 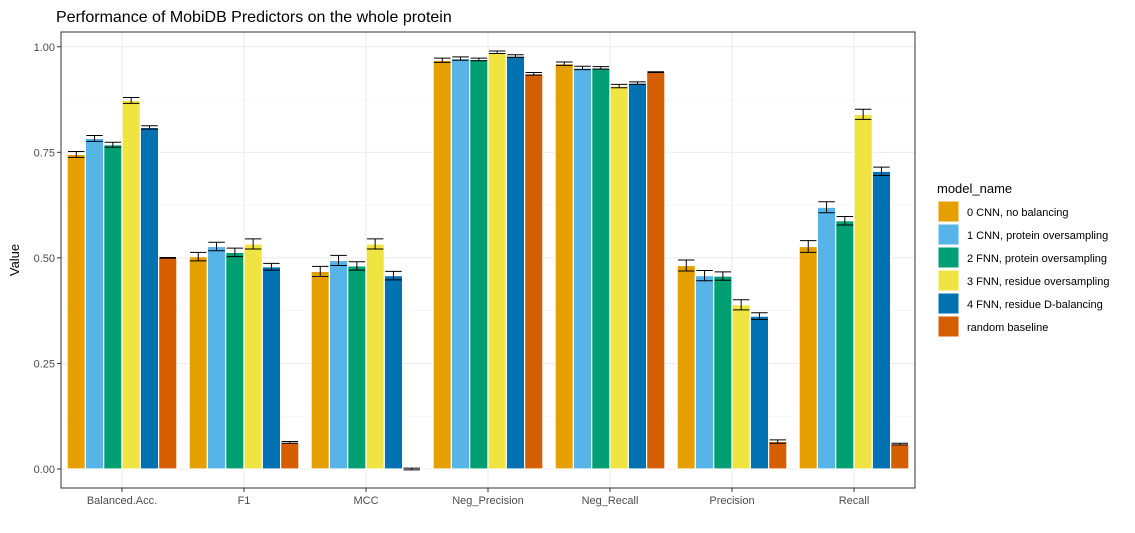 What do you see at coordinates (44, 259) in the screenshot?
I see `y-tick-label: 0.50` at bounding box center [44, 259].